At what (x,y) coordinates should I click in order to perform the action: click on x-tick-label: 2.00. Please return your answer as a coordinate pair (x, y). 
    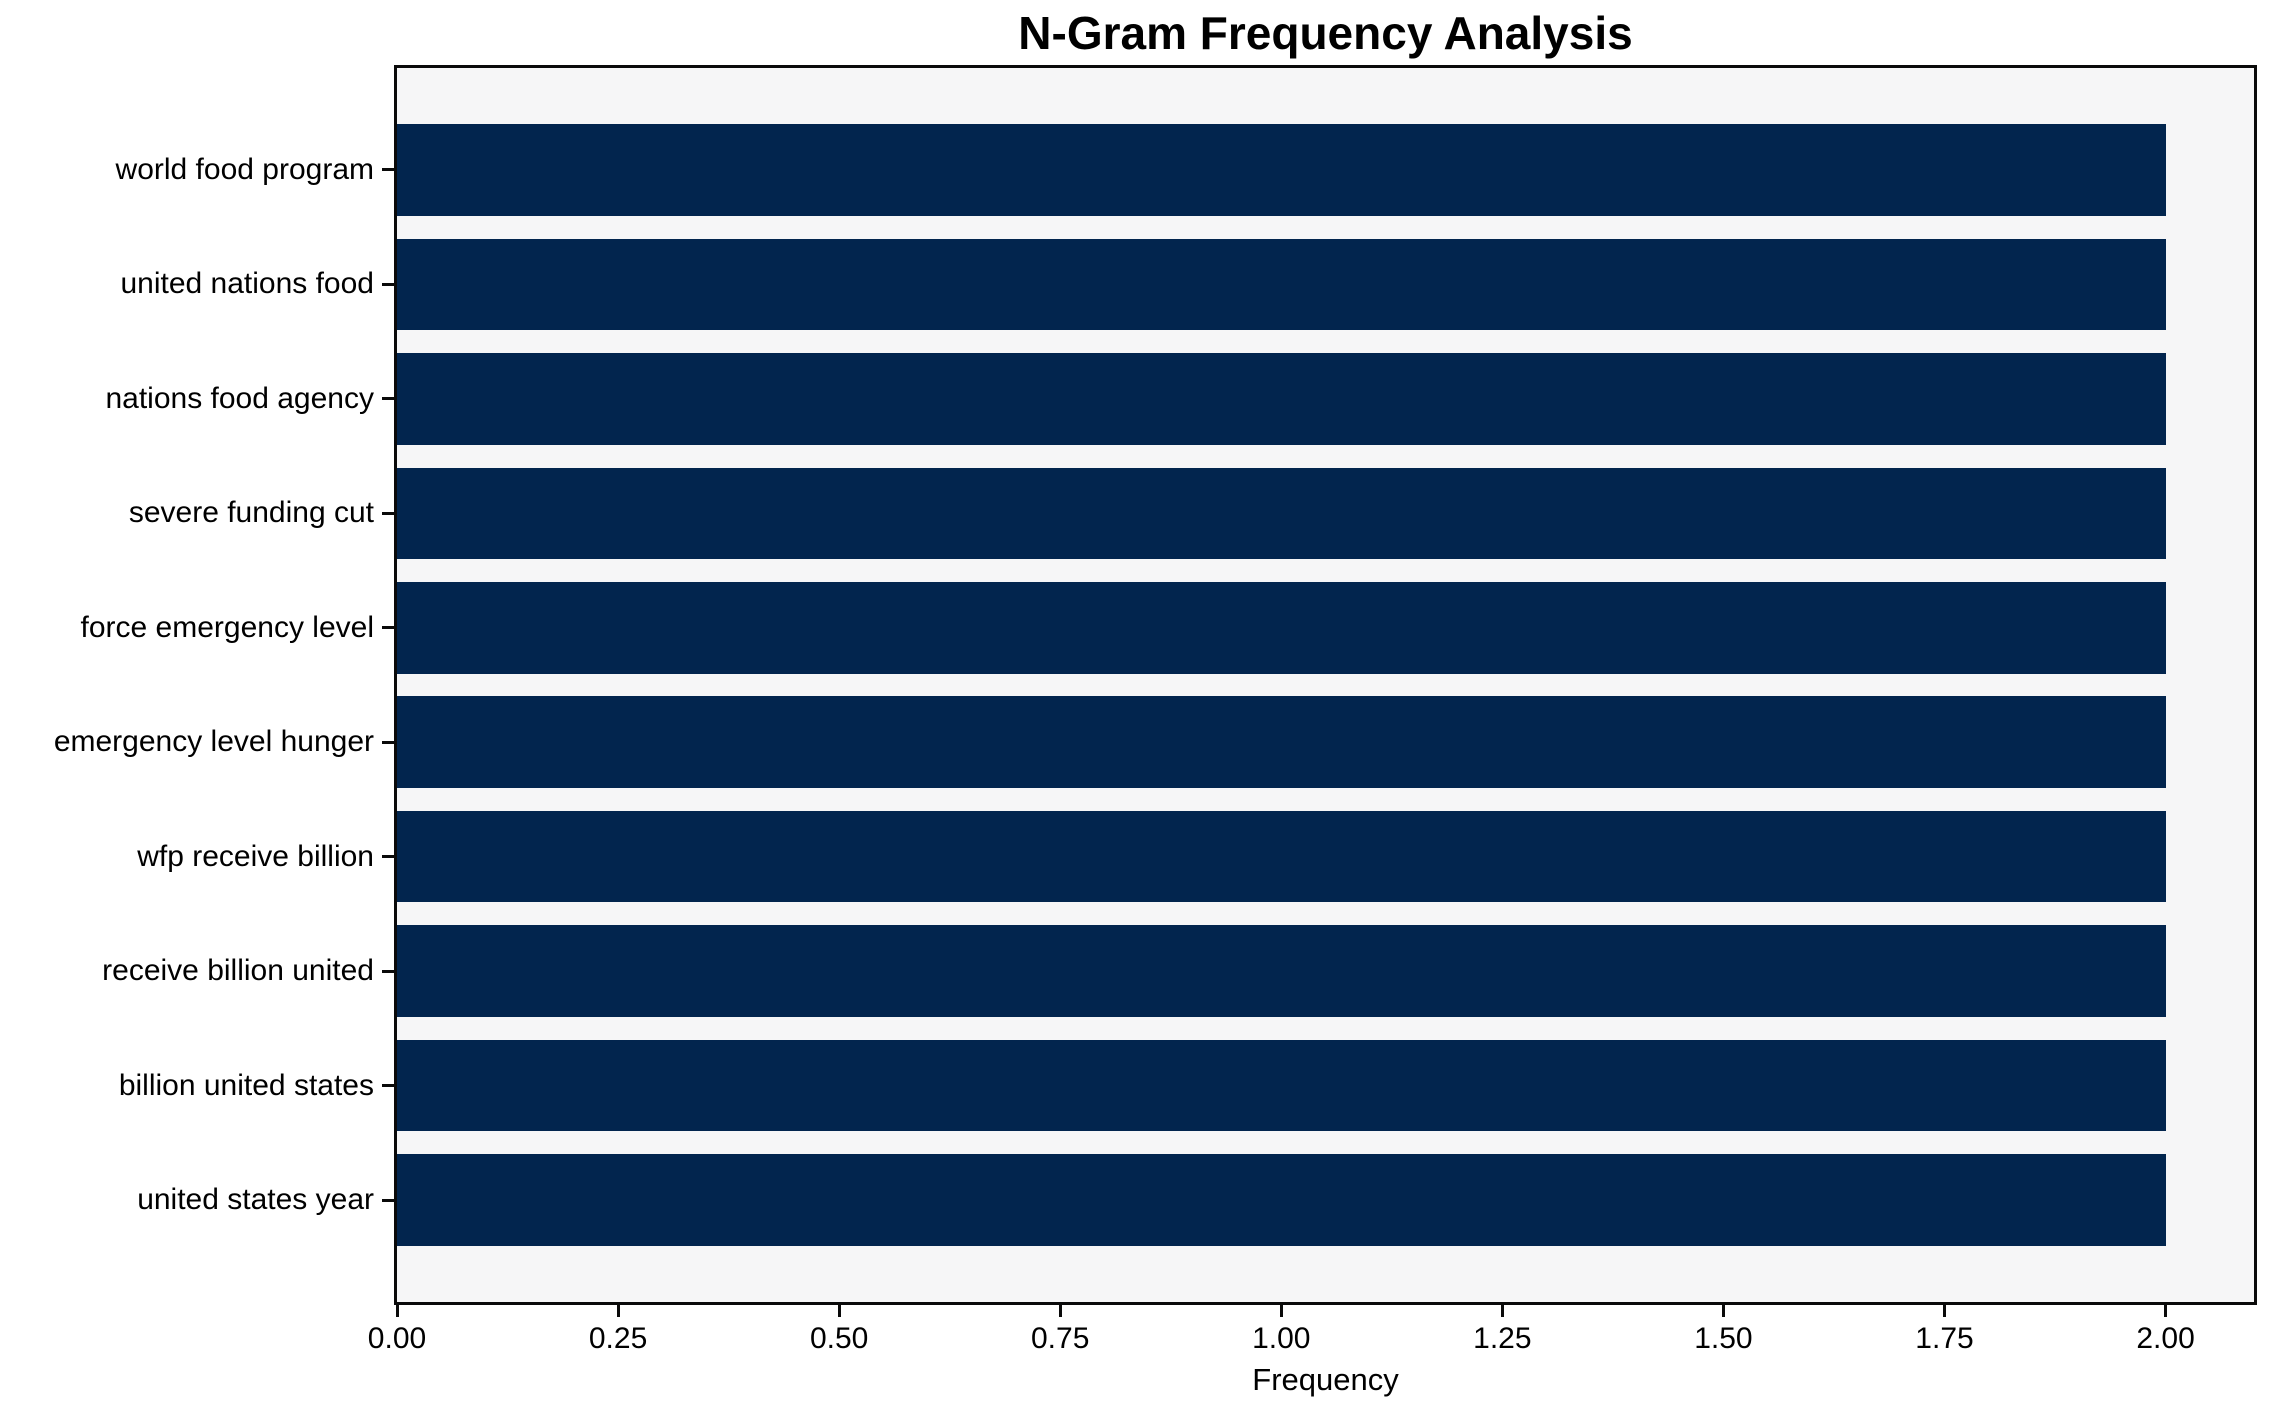
    Looking at the image, I should click on (2165, 1338).